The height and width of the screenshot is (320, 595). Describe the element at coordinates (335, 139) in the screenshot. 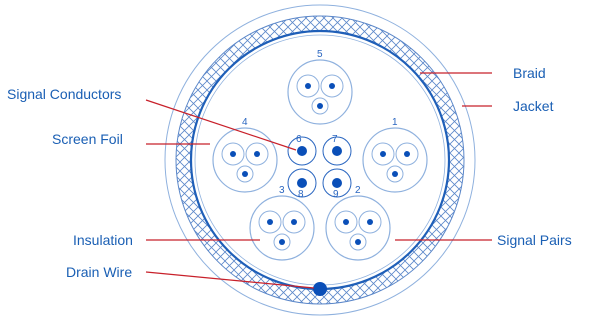

I see `conductor-number-7: 7` at that location.